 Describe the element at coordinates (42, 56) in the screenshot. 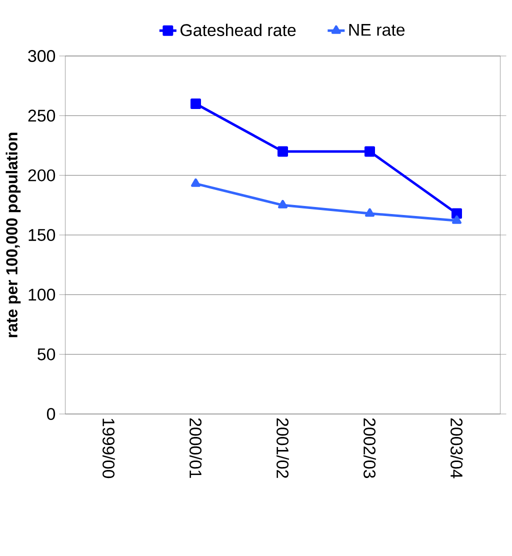

I see `y-tick-label: 300` at that location.